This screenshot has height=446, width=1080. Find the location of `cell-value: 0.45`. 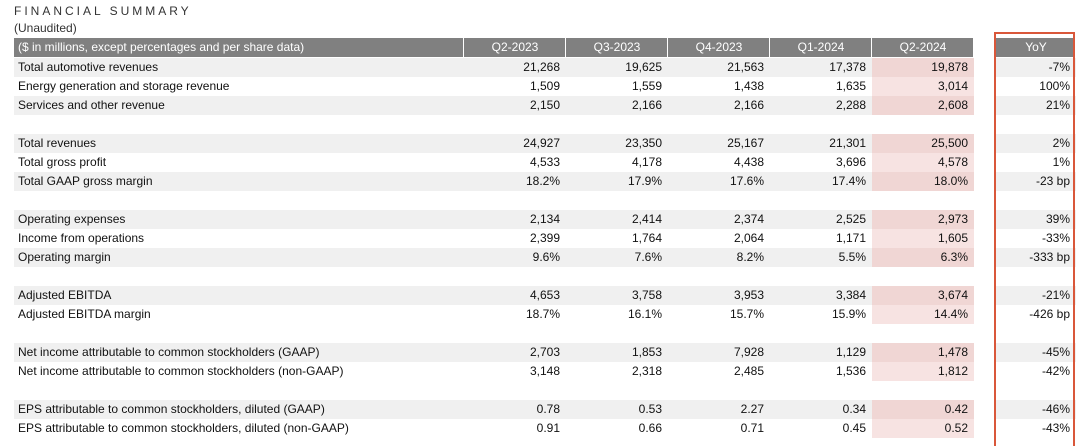

cell-value: 0.45 is located at coordinates (854, 428).